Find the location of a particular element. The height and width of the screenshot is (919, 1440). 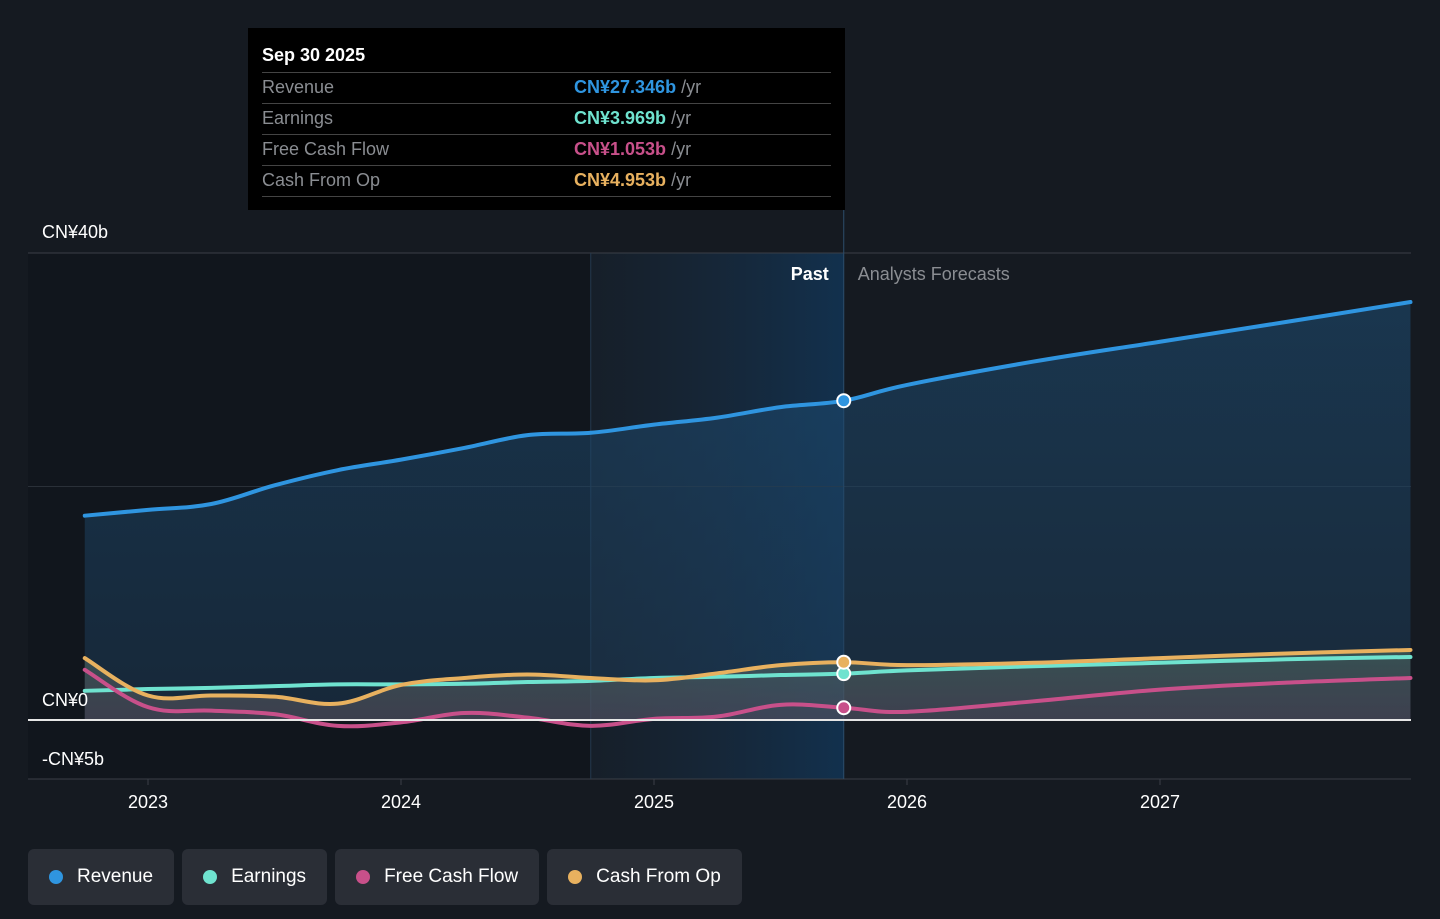

tooltip-row: Revenue CN¥27.346b /yr is located at coordinates (546, 87).